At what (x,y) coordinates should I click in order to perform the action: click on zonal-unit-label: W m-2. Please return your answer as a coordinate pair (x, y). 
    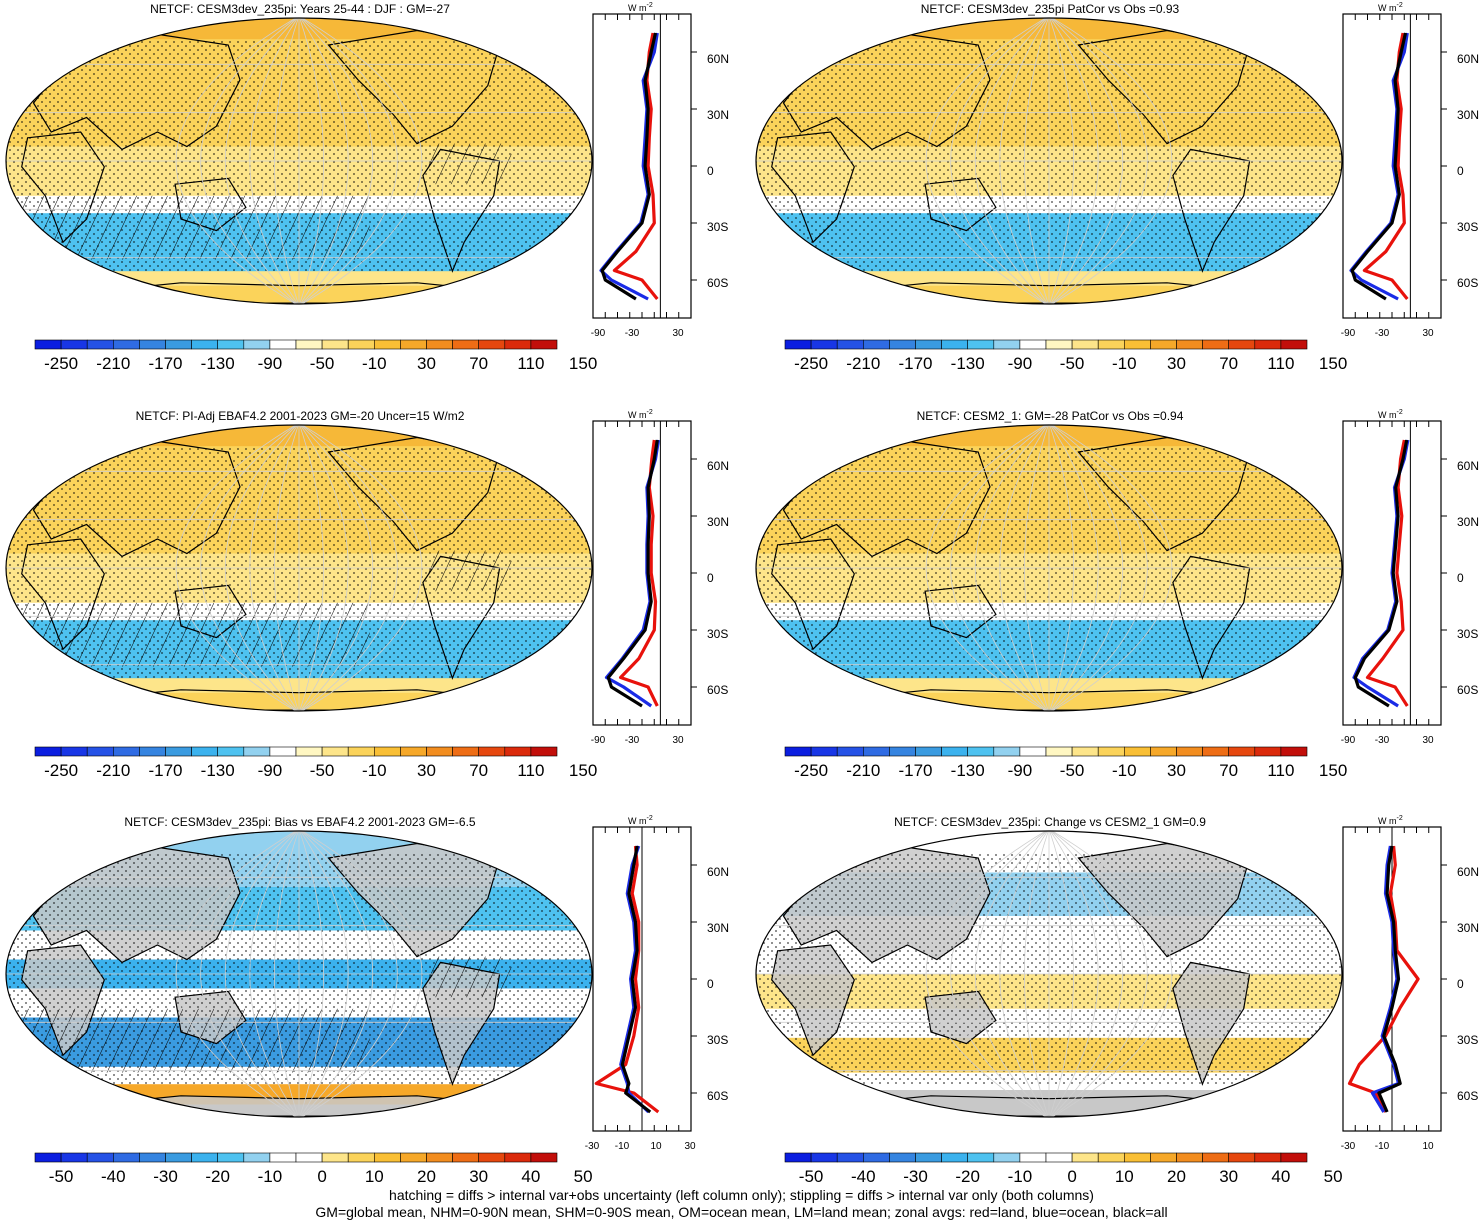
    Looking at the image, I should click on (640, 7).